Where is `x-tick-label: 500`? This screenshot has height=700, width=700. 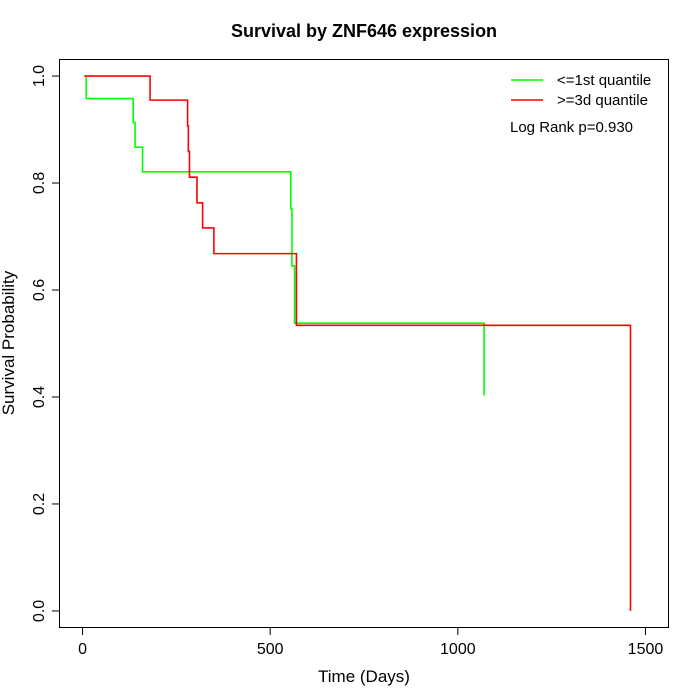 x-tick-label: 500 is located at coordinates (270, 649).